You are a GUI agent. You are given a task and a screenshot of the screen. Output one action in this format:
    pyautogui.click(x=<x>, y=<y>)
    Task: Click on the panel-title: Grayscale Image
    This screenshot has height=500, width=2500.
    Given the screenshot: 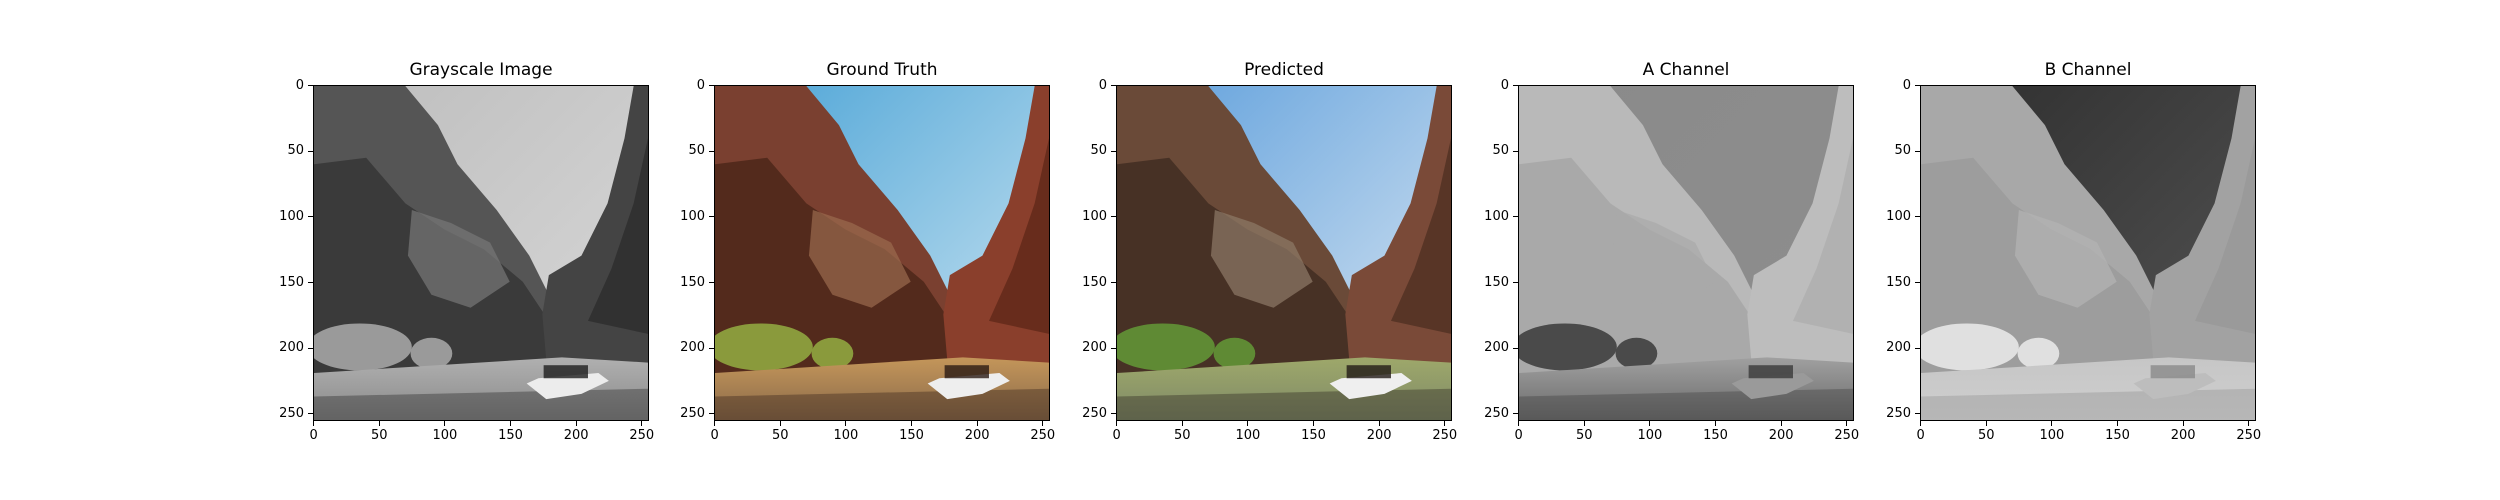 What is the action you would take?
    pyautogui.click(x=481, y=70)
    